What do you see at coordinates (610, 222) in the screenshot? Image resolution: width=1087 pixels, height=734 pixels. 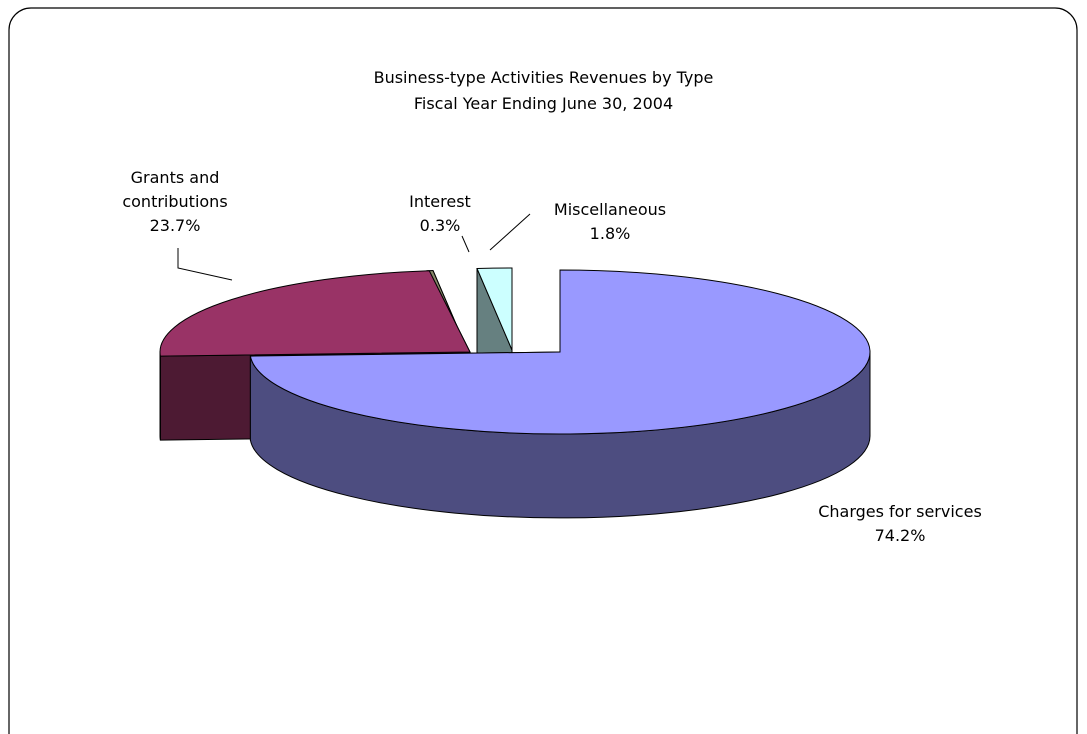 I see `slice-label: Miscellaneous 1.8%` at bounding box center [610, 222].